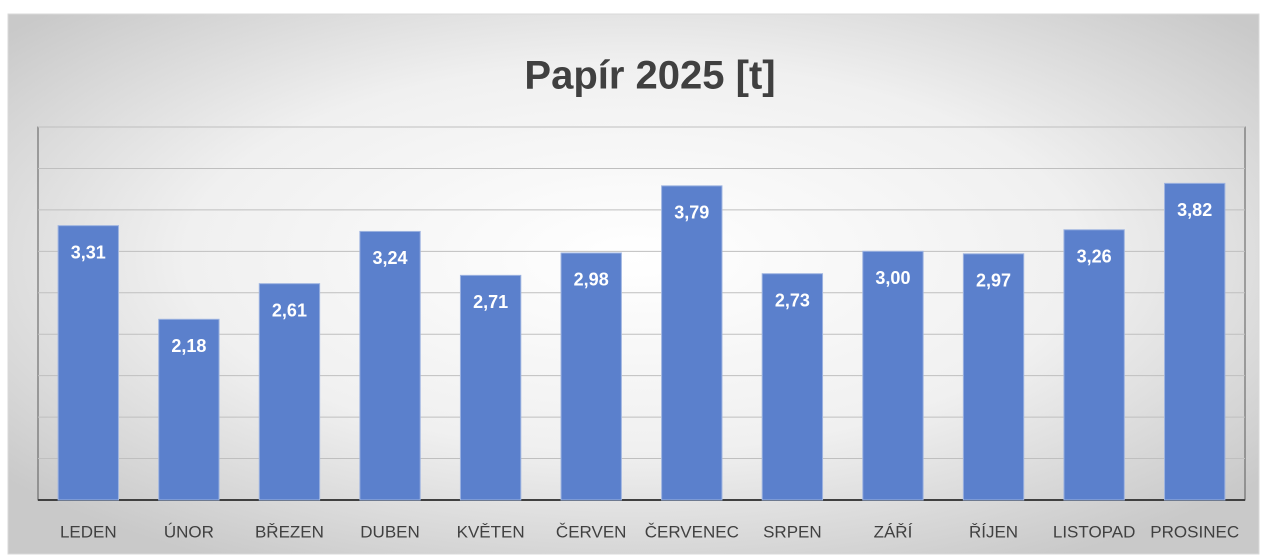  Describe the element at coordinates (792, 300) in the screenshot. I see `value-label: 2,73` at that location.